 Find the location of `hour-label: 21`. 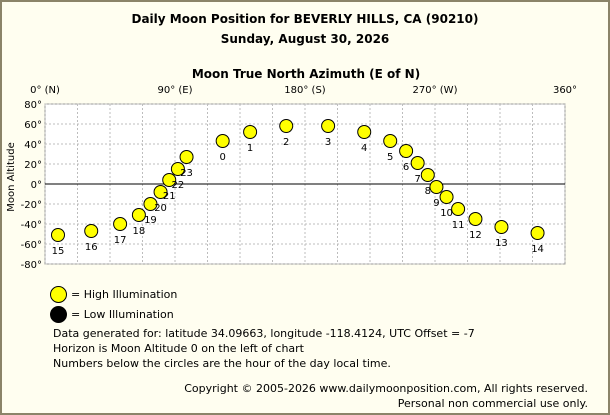

hour-label: 21 is located at coordinates (169, 196).